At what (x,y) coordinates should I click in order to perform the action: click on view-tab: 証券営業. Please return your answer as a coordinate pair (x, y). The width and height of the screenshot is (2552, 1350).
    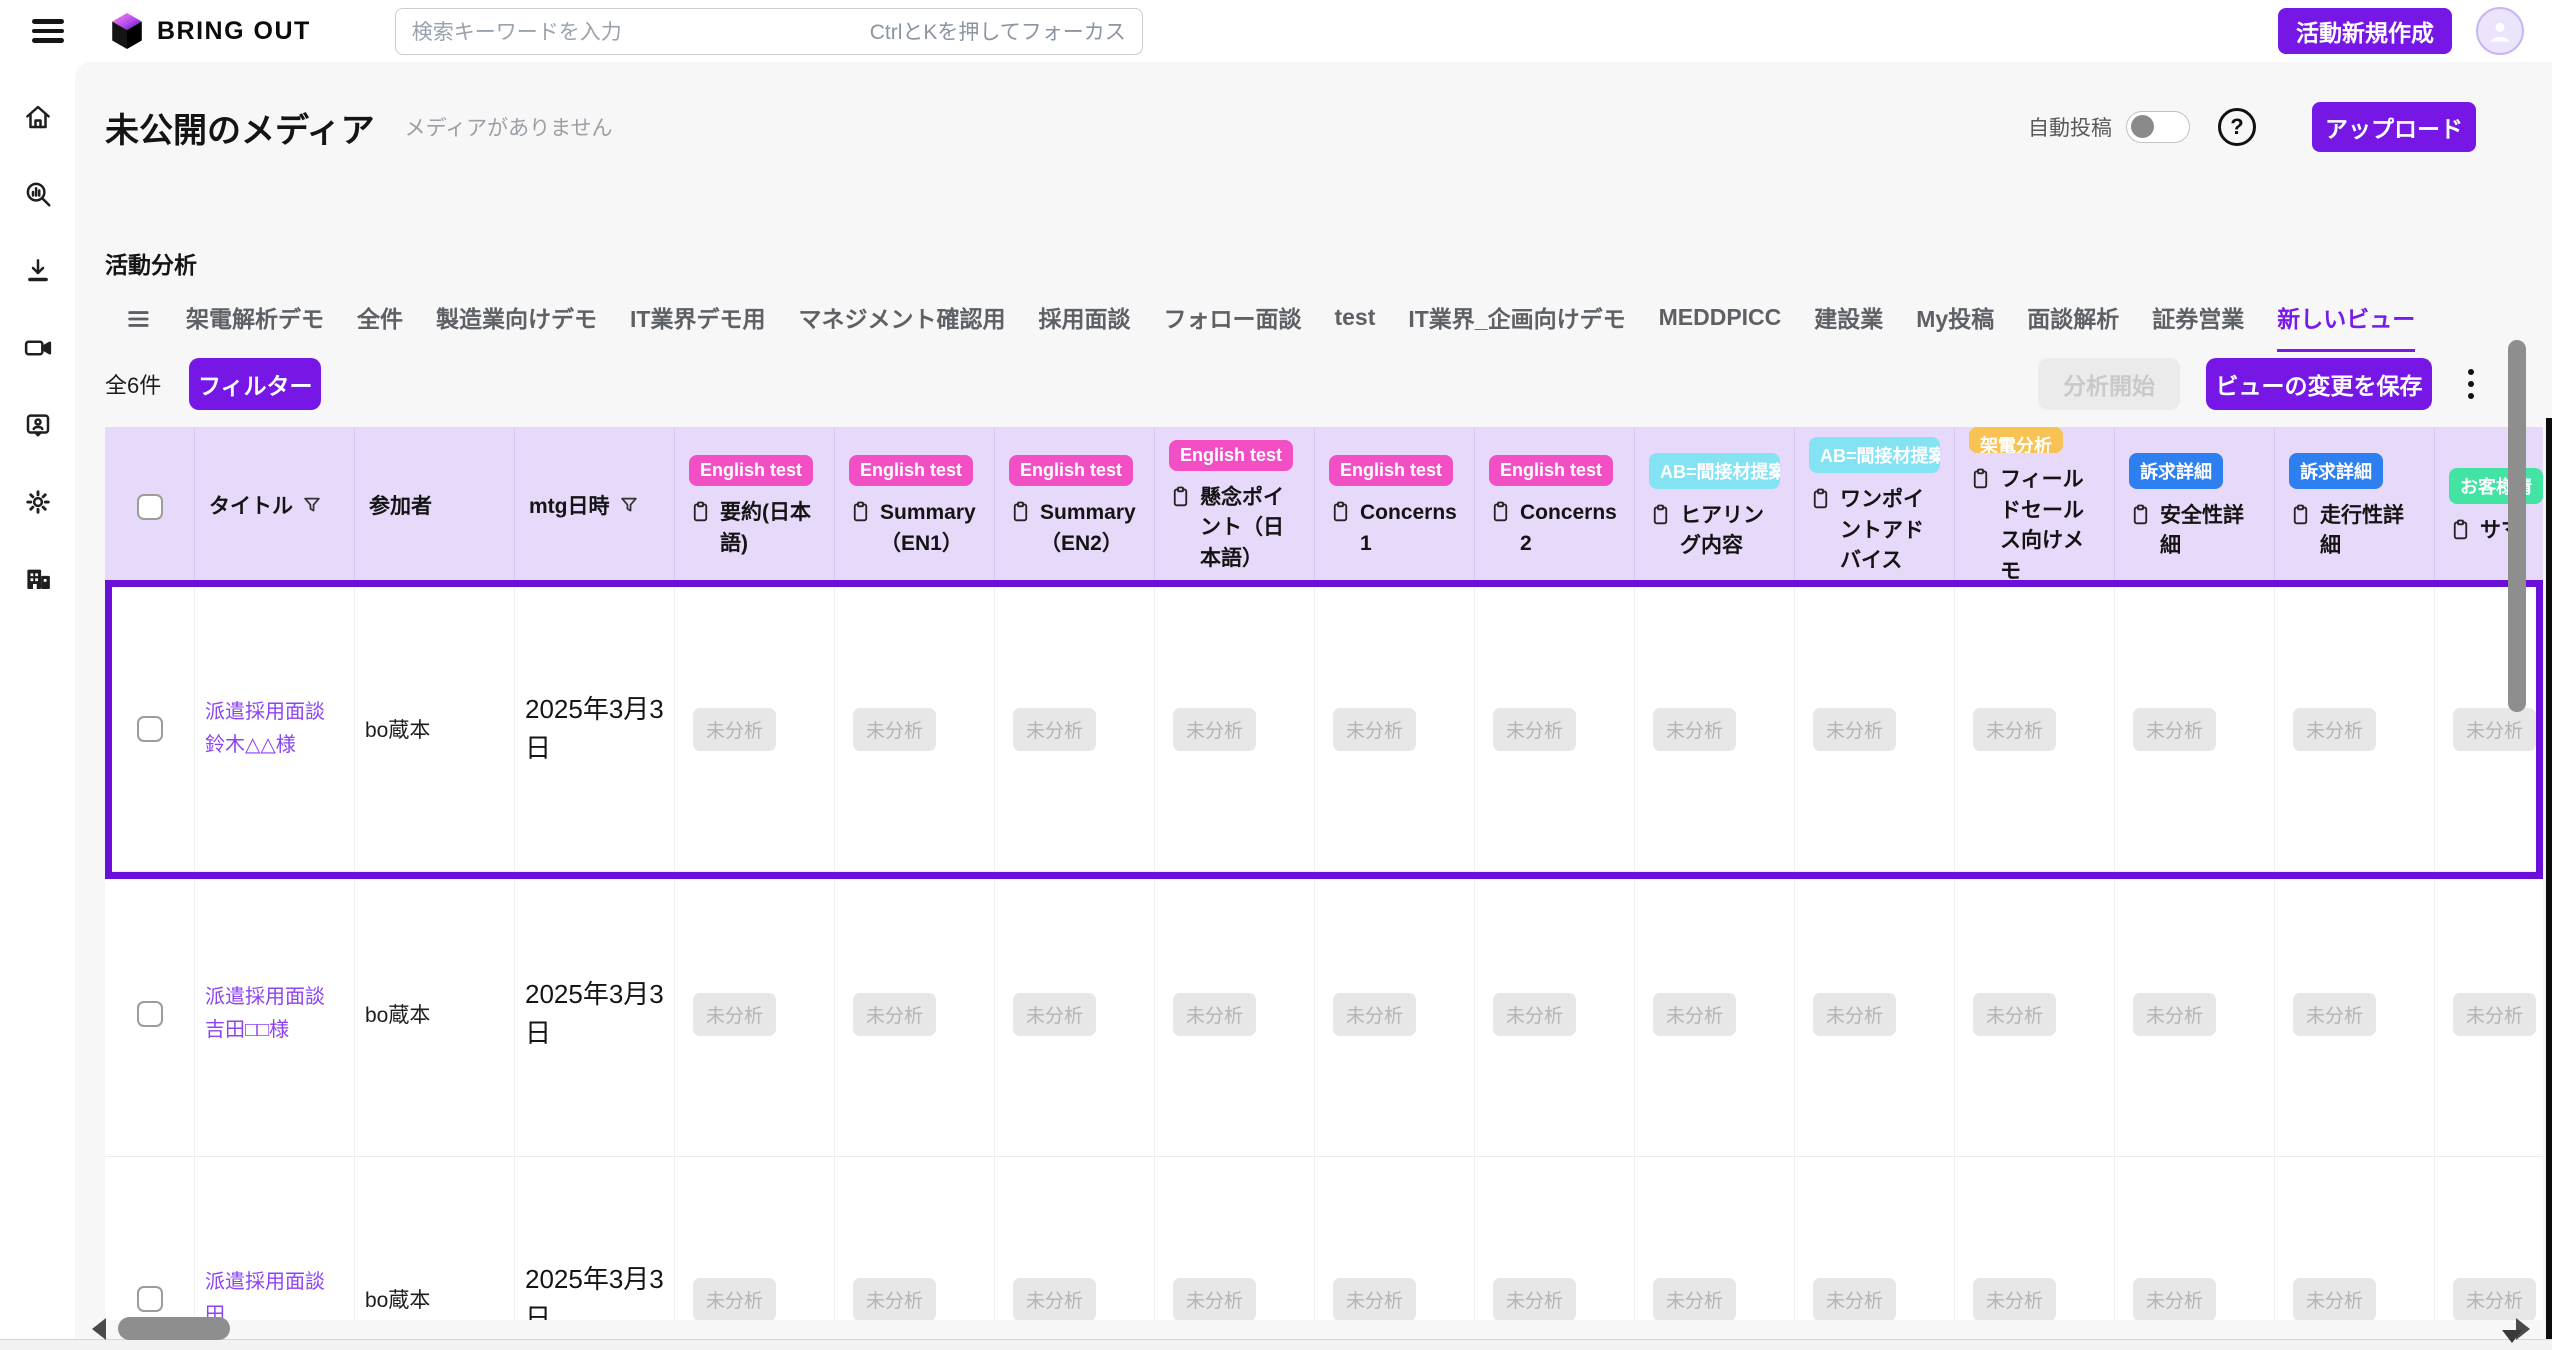
    Looking at the image, I should click on (2198, 319).